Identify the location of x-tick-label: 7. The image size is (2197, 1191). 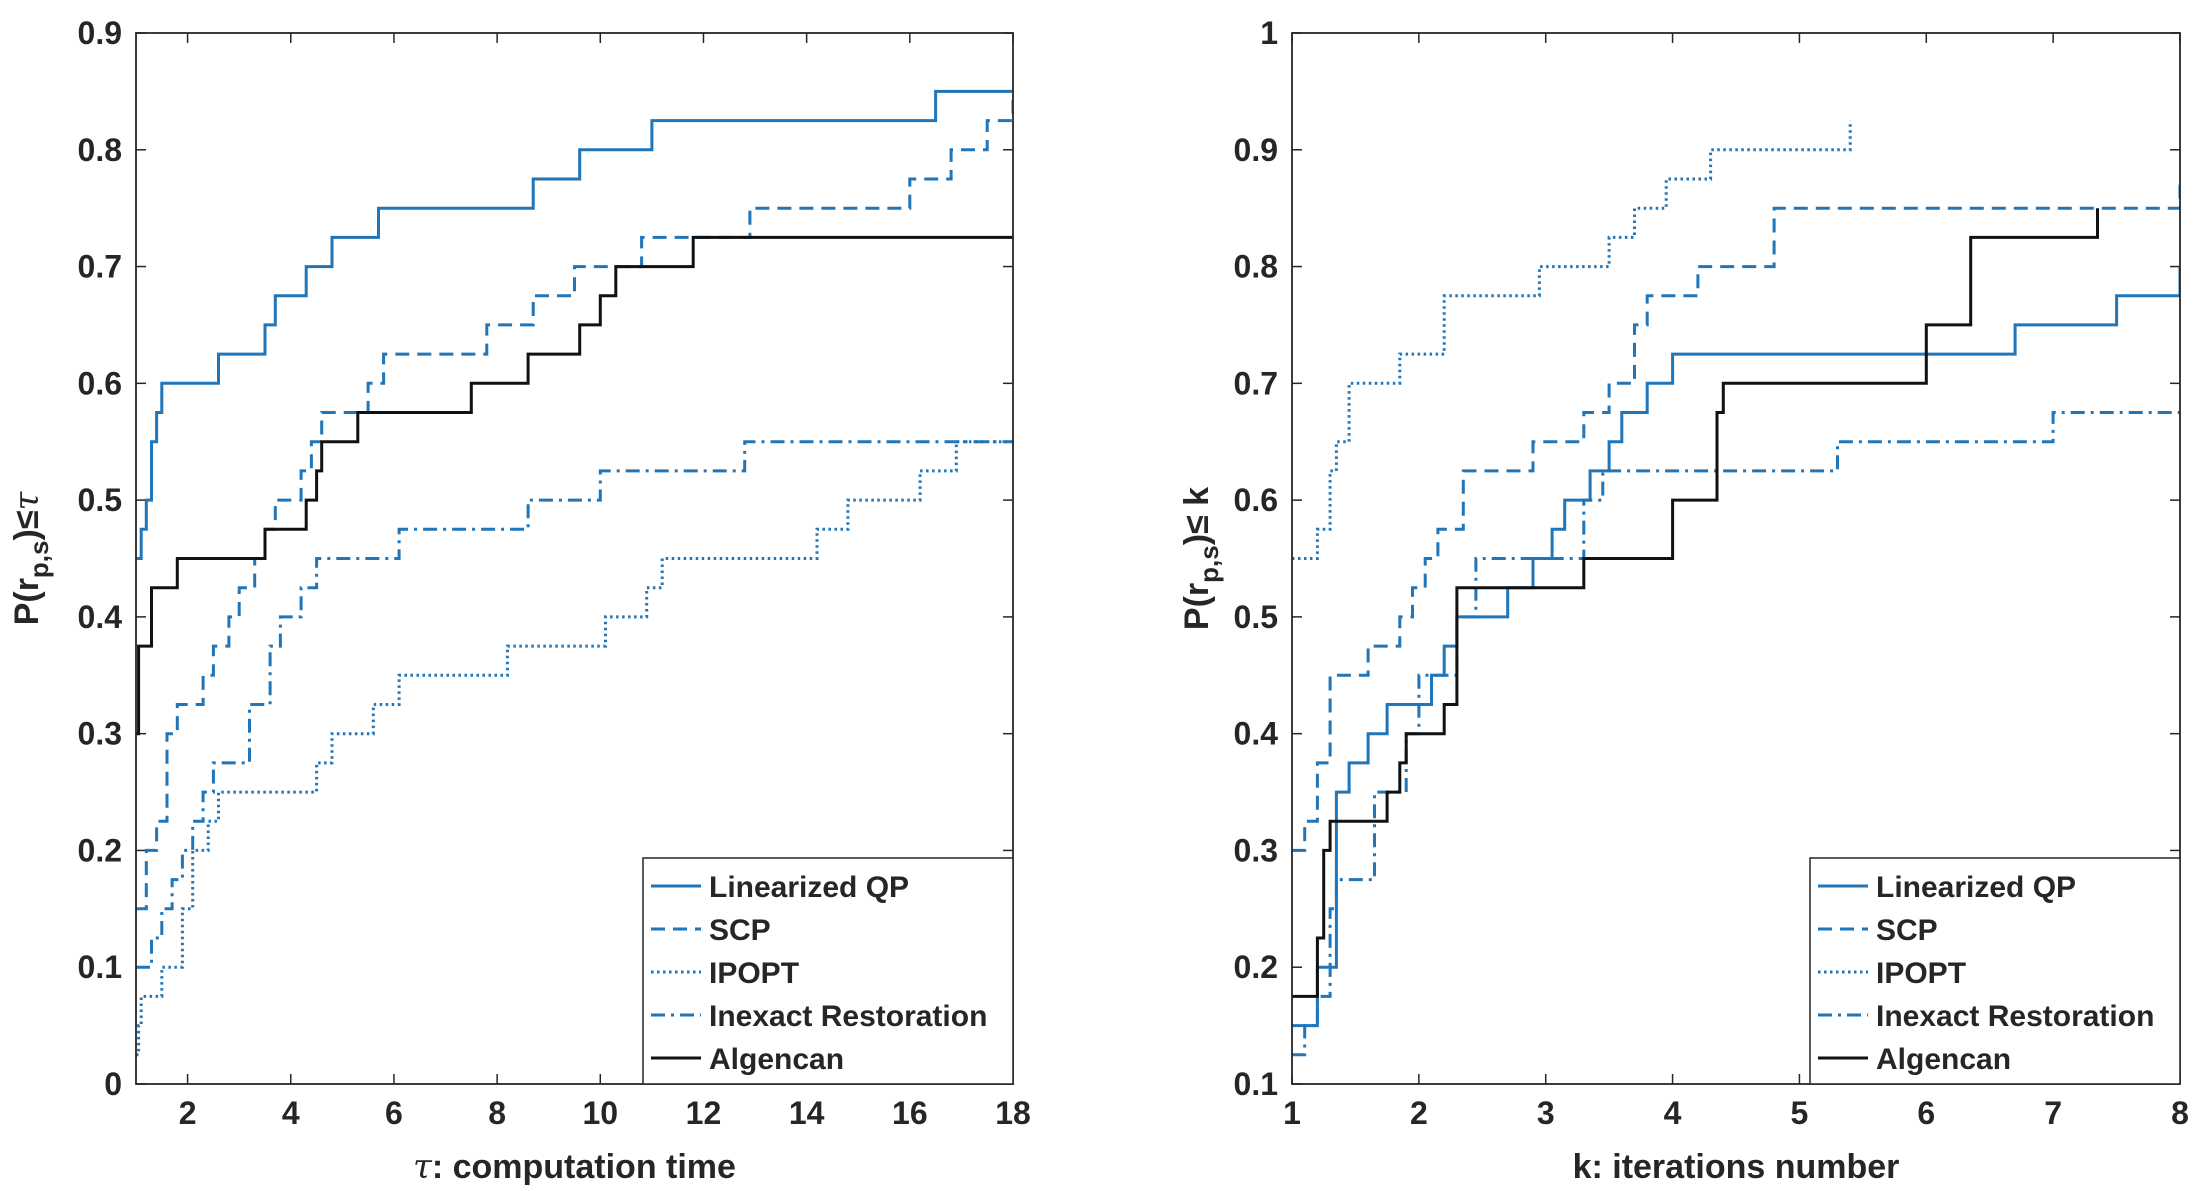
(2053, 1113).